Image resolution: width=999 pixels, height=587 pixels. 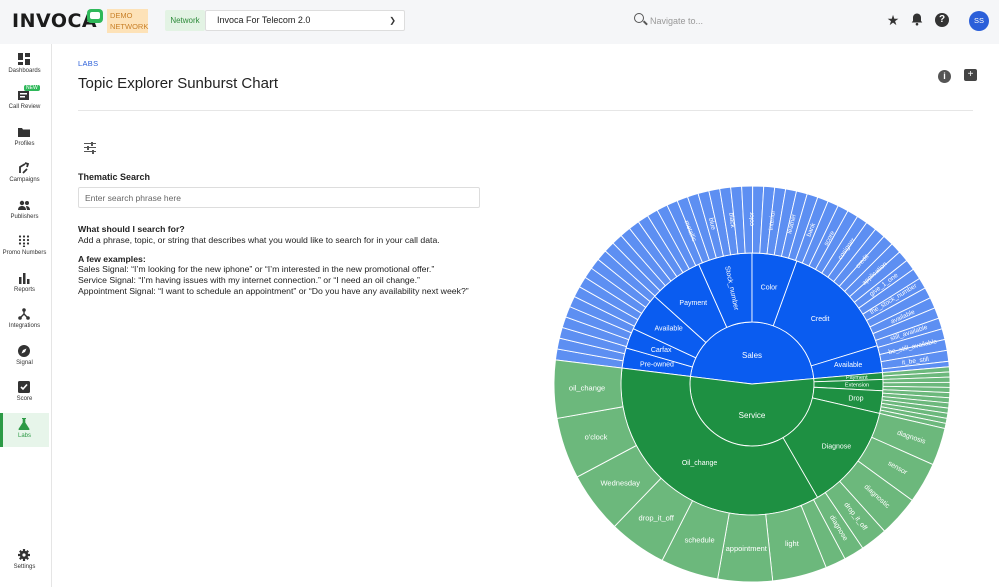 What do you see at coordinates (24, 168) in the screenshot?
I see `route-icon` at bounding box center [24, 168].